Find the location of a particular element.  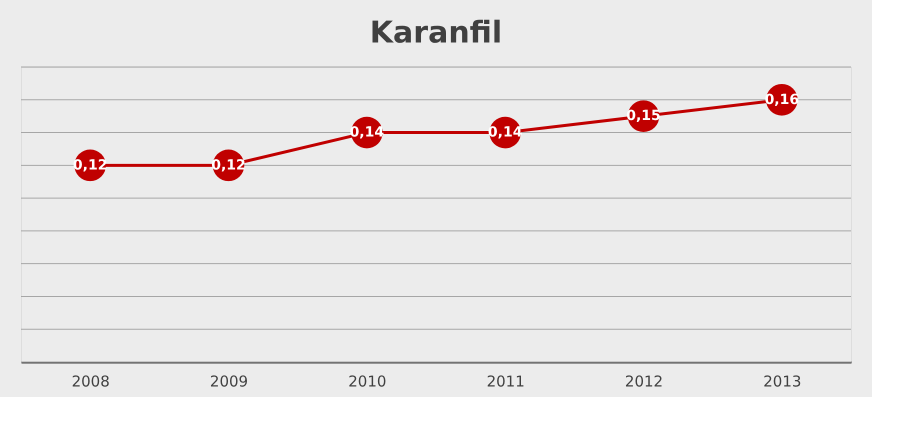

x-tick-label: 2010 is located at coordinates (367, 381).